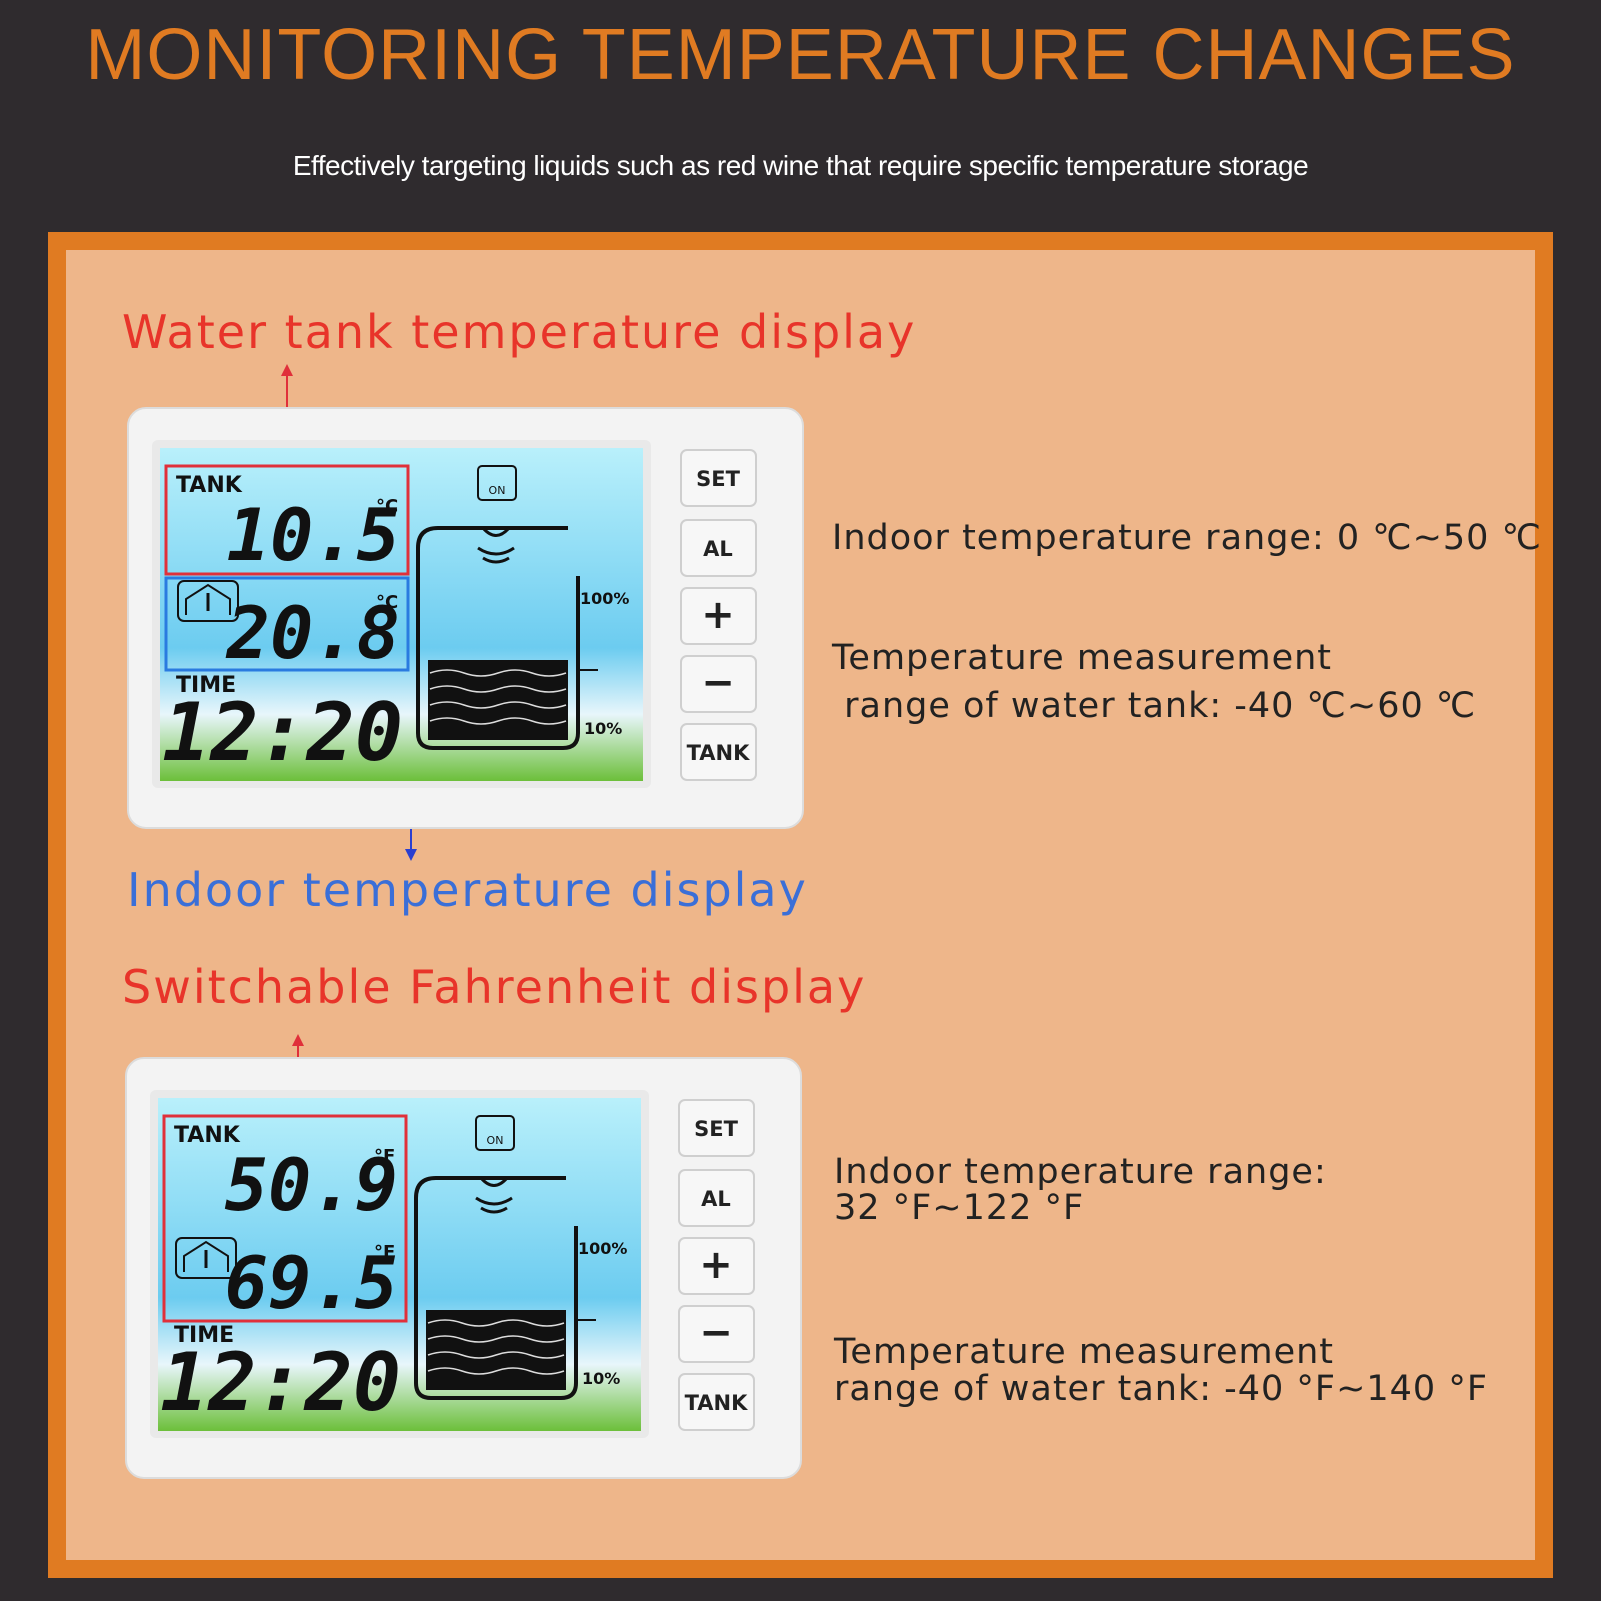 The image size is (1601, 1601). I want to click on note: 32 °F~122 °F, so click(959, 1208).